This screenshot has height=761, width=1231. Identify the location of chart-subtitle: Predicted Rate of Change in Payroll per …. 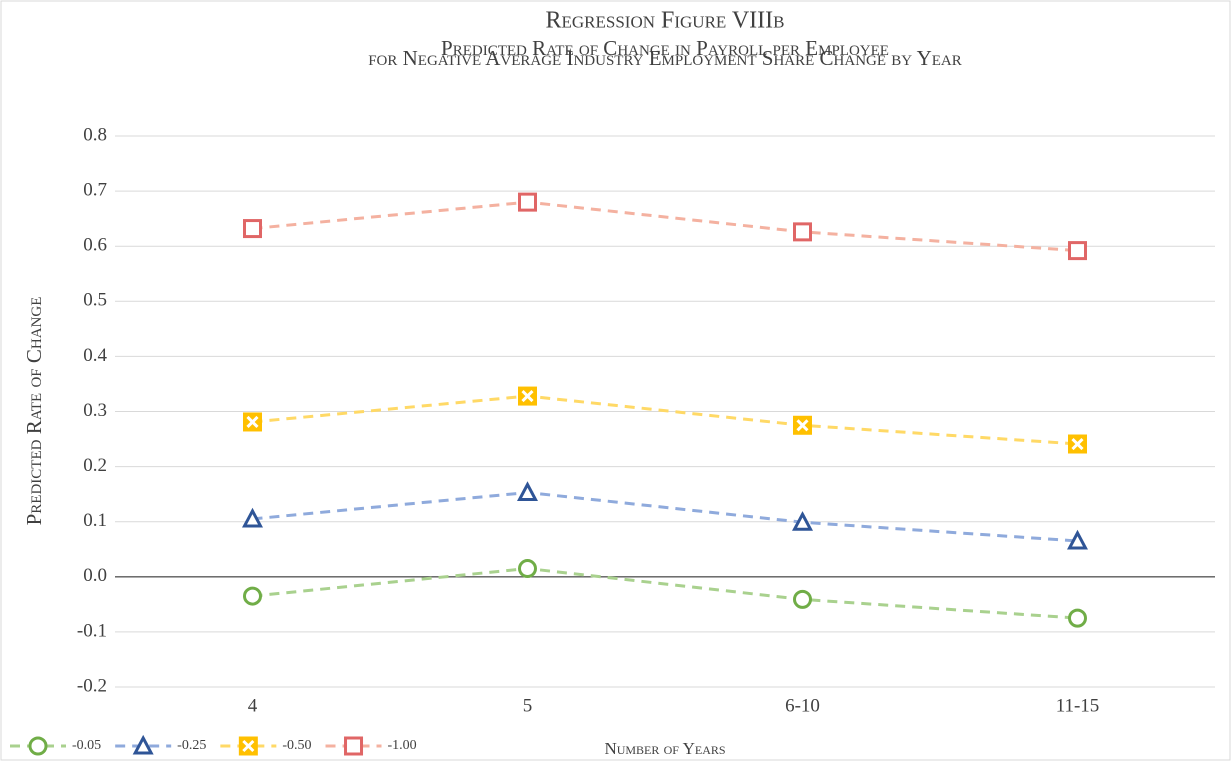
(665, 48).